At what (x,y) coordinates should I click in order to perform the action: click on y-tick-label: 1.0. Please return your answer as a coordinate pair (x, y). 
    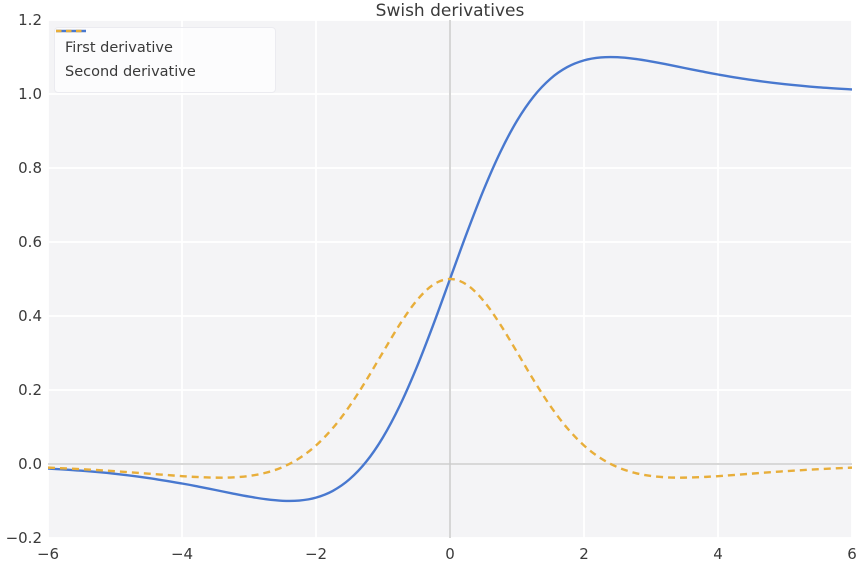
    Looking at the image, I should click on (30, 94).